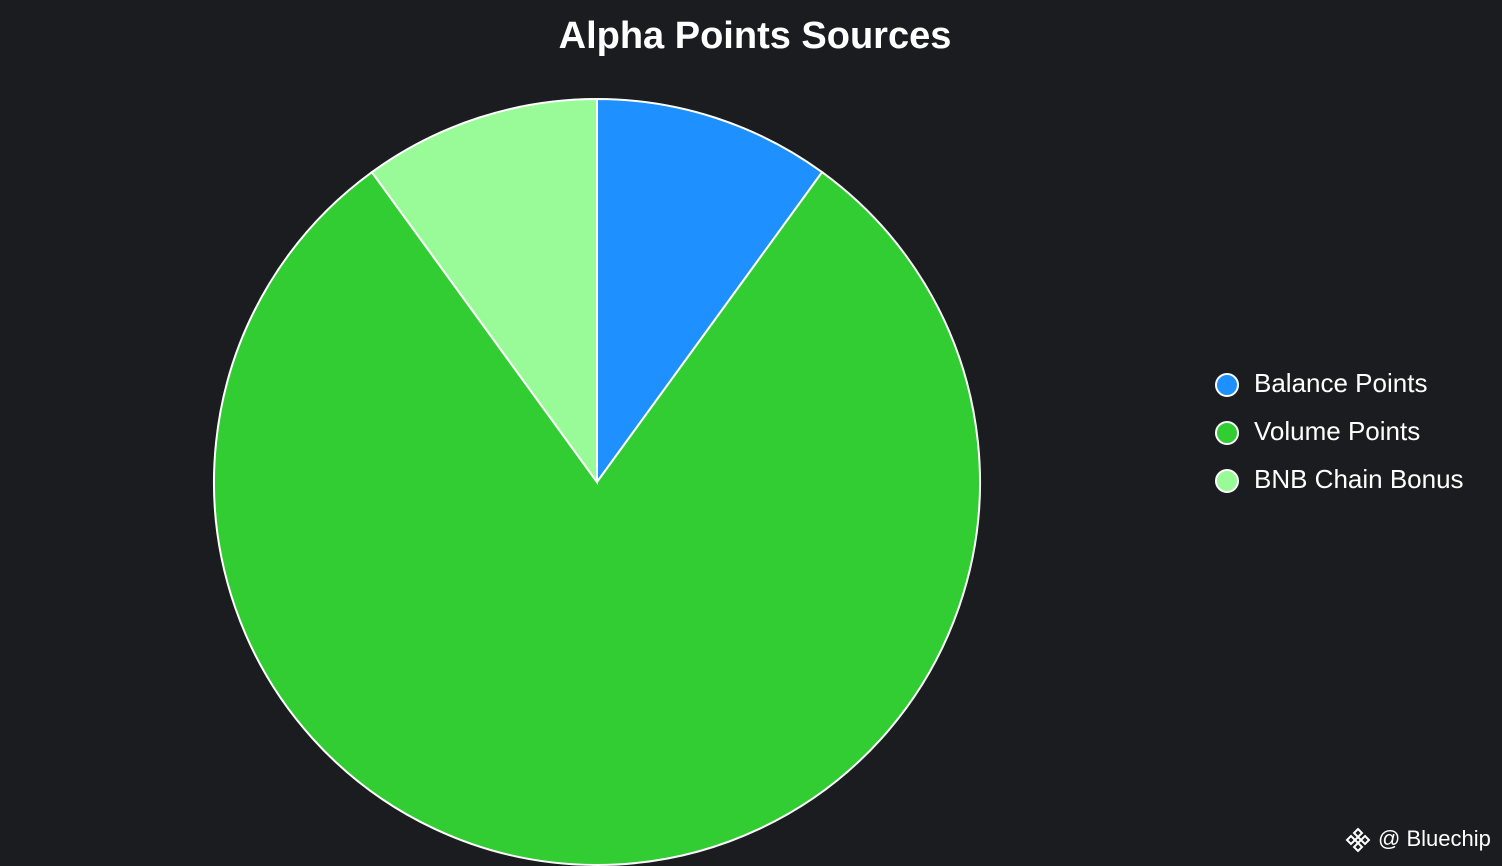 The image size is (1502, 866). What do you see at coordinates (755, 36) in the screenshot?
I see `chart-title: Alpha Points Sources` at bounding box center [755, 36].